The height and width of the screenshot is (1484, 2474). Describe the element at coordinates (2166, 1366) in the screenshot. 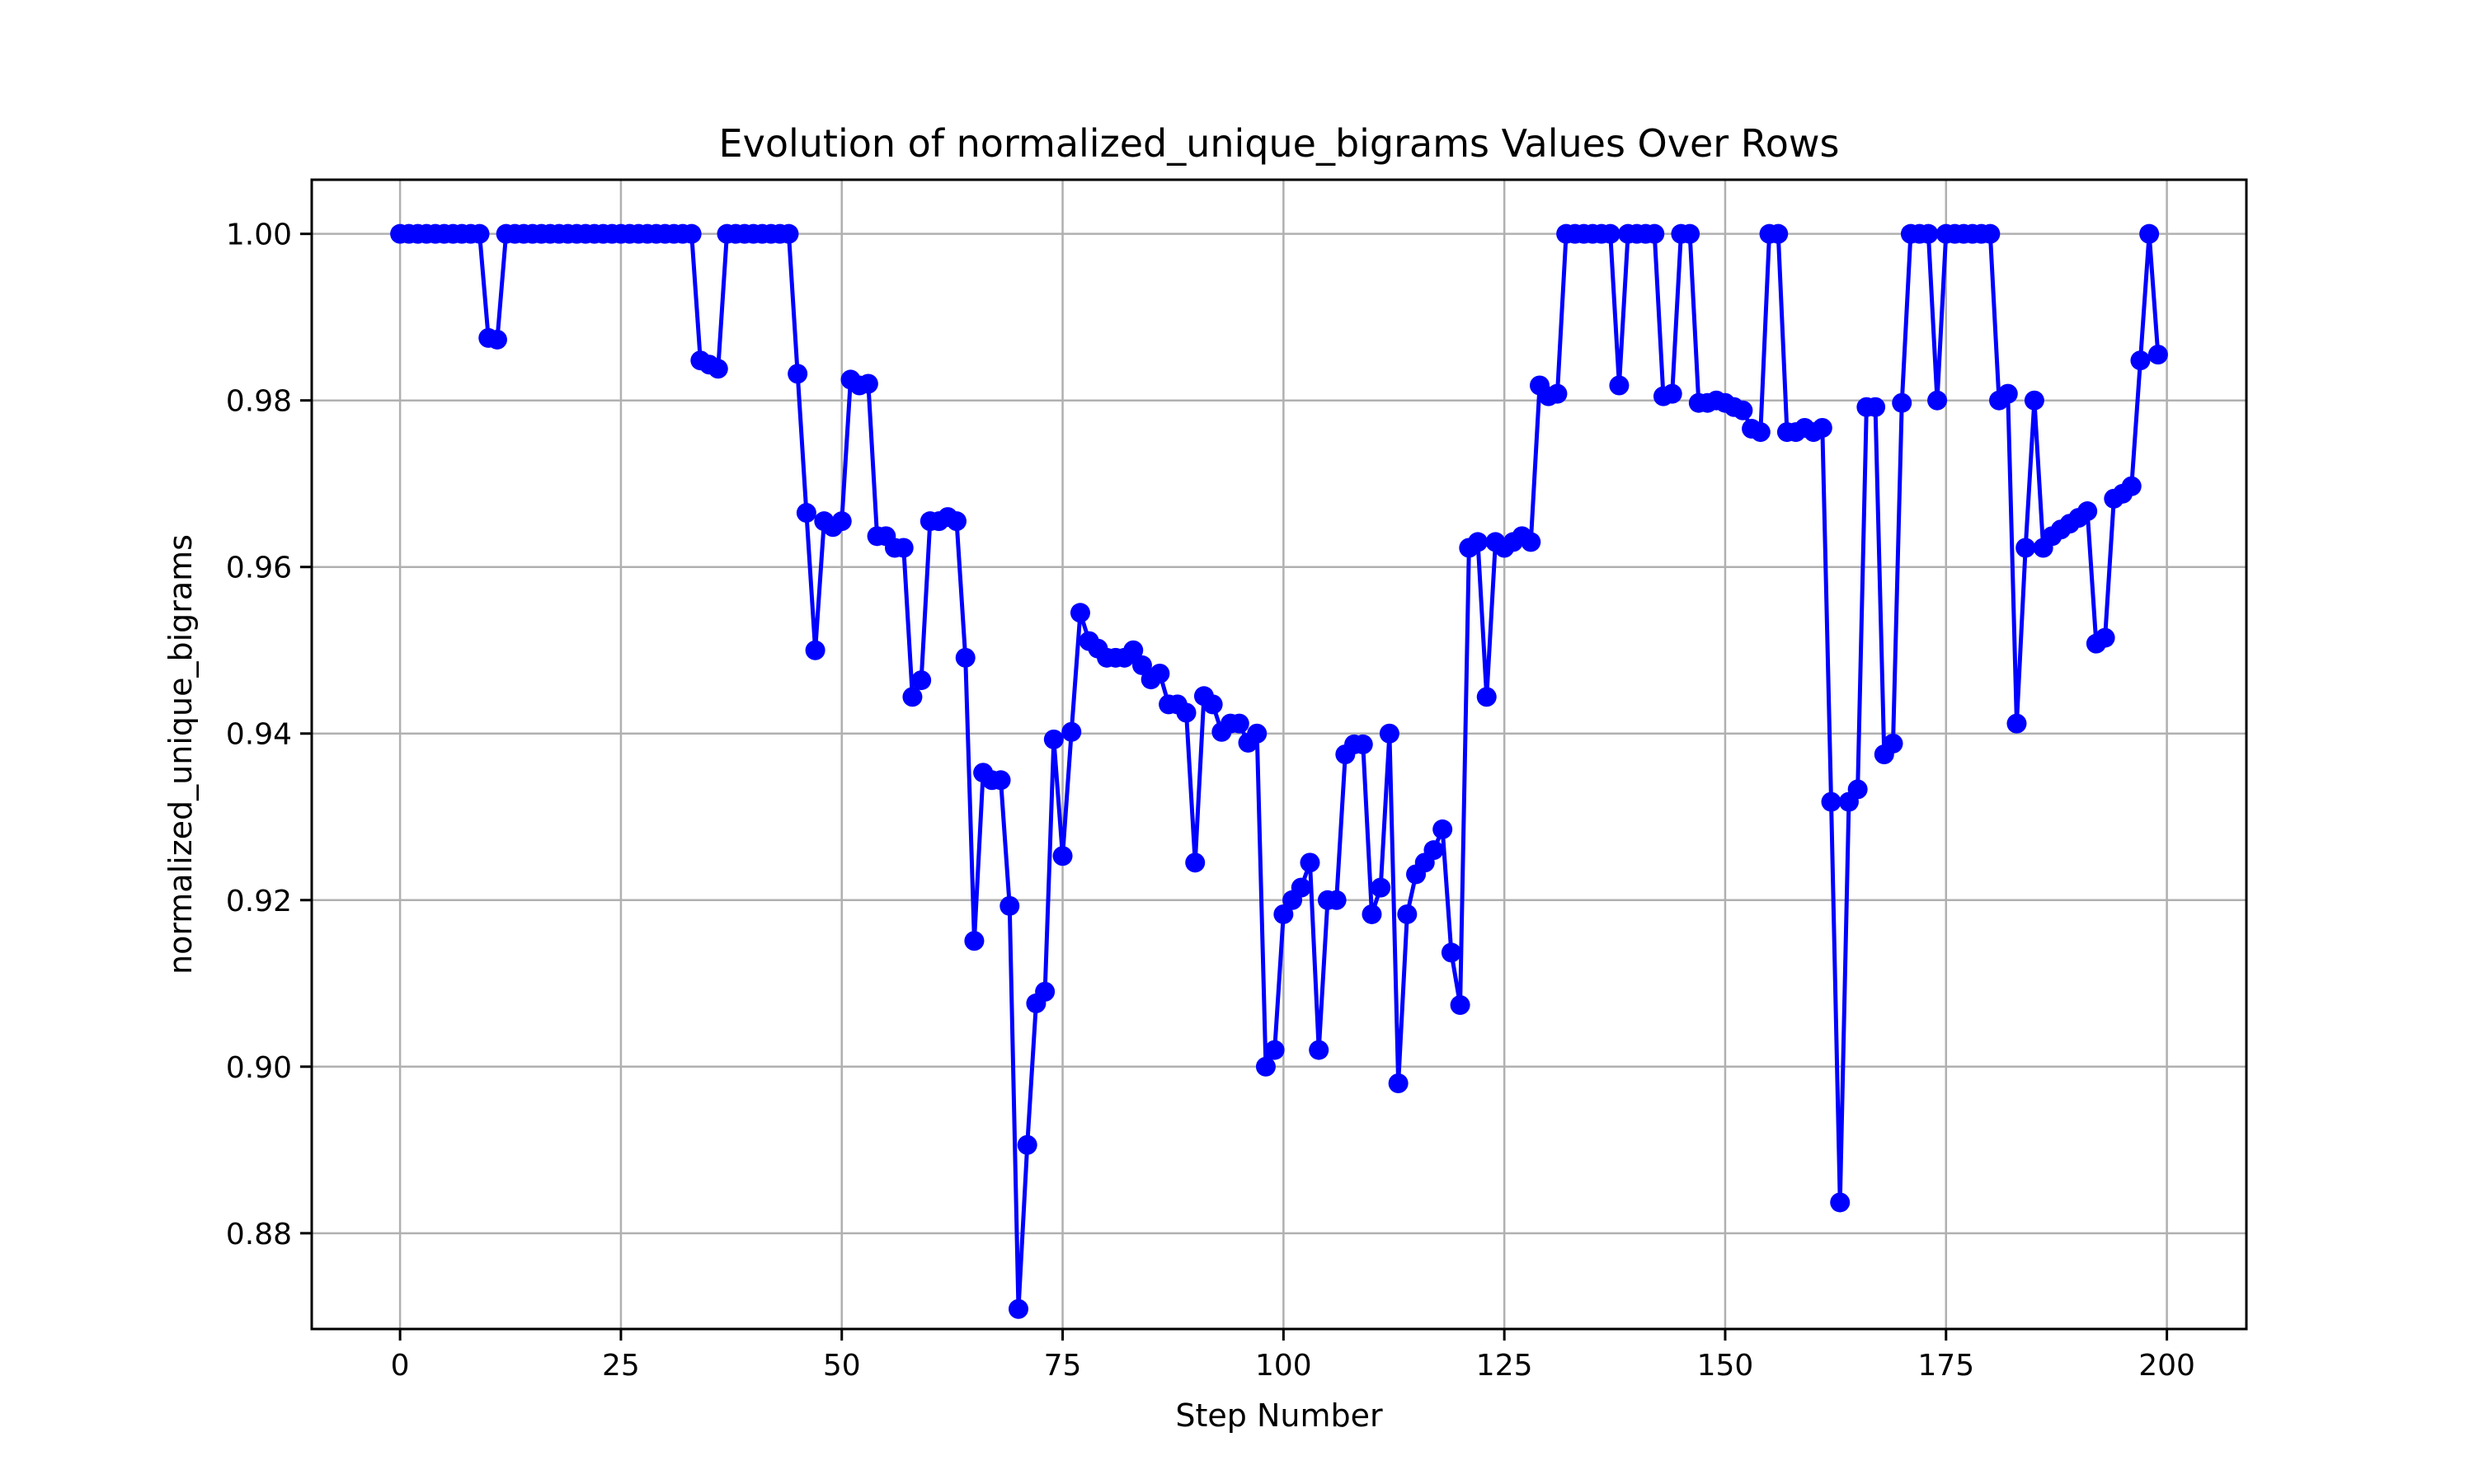

I see `x-tick-label: 200` at that location.